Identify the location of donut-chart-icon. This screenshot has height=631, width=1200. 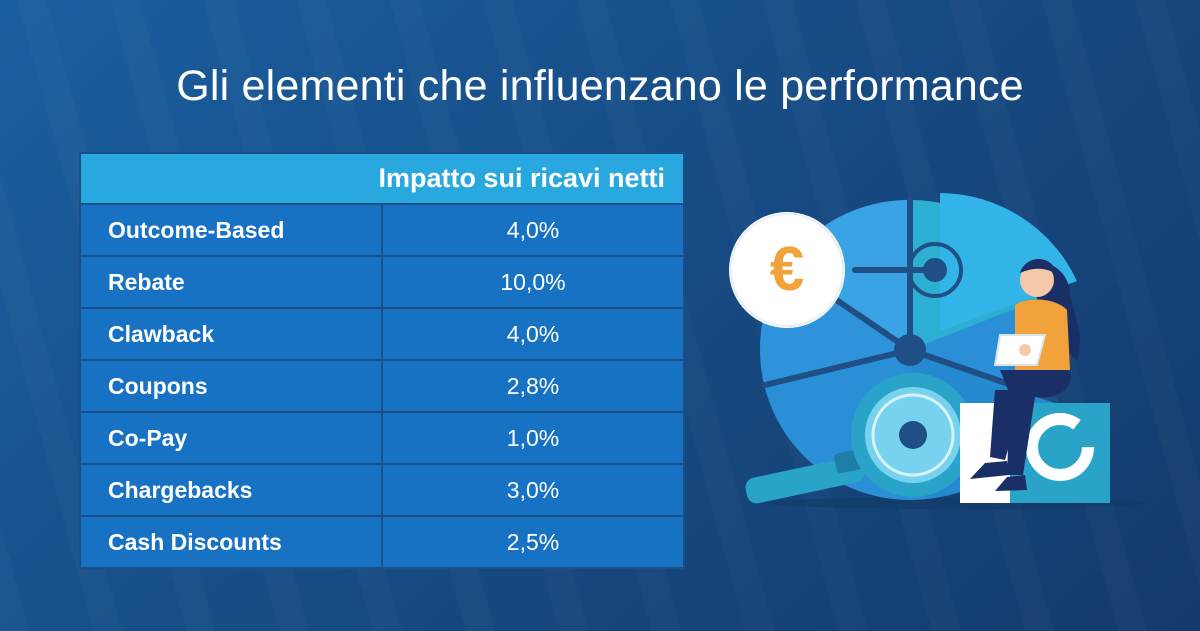
(1035, 453).